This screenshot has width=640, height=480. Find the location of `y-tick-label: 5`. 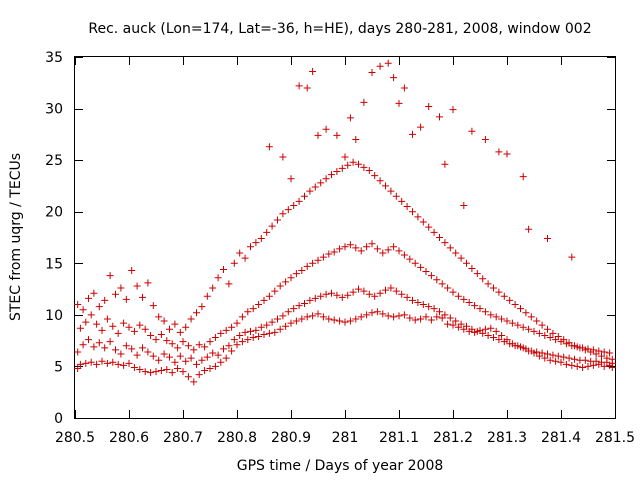

y-tick-label: 5 is located at coordinates (58, 367).